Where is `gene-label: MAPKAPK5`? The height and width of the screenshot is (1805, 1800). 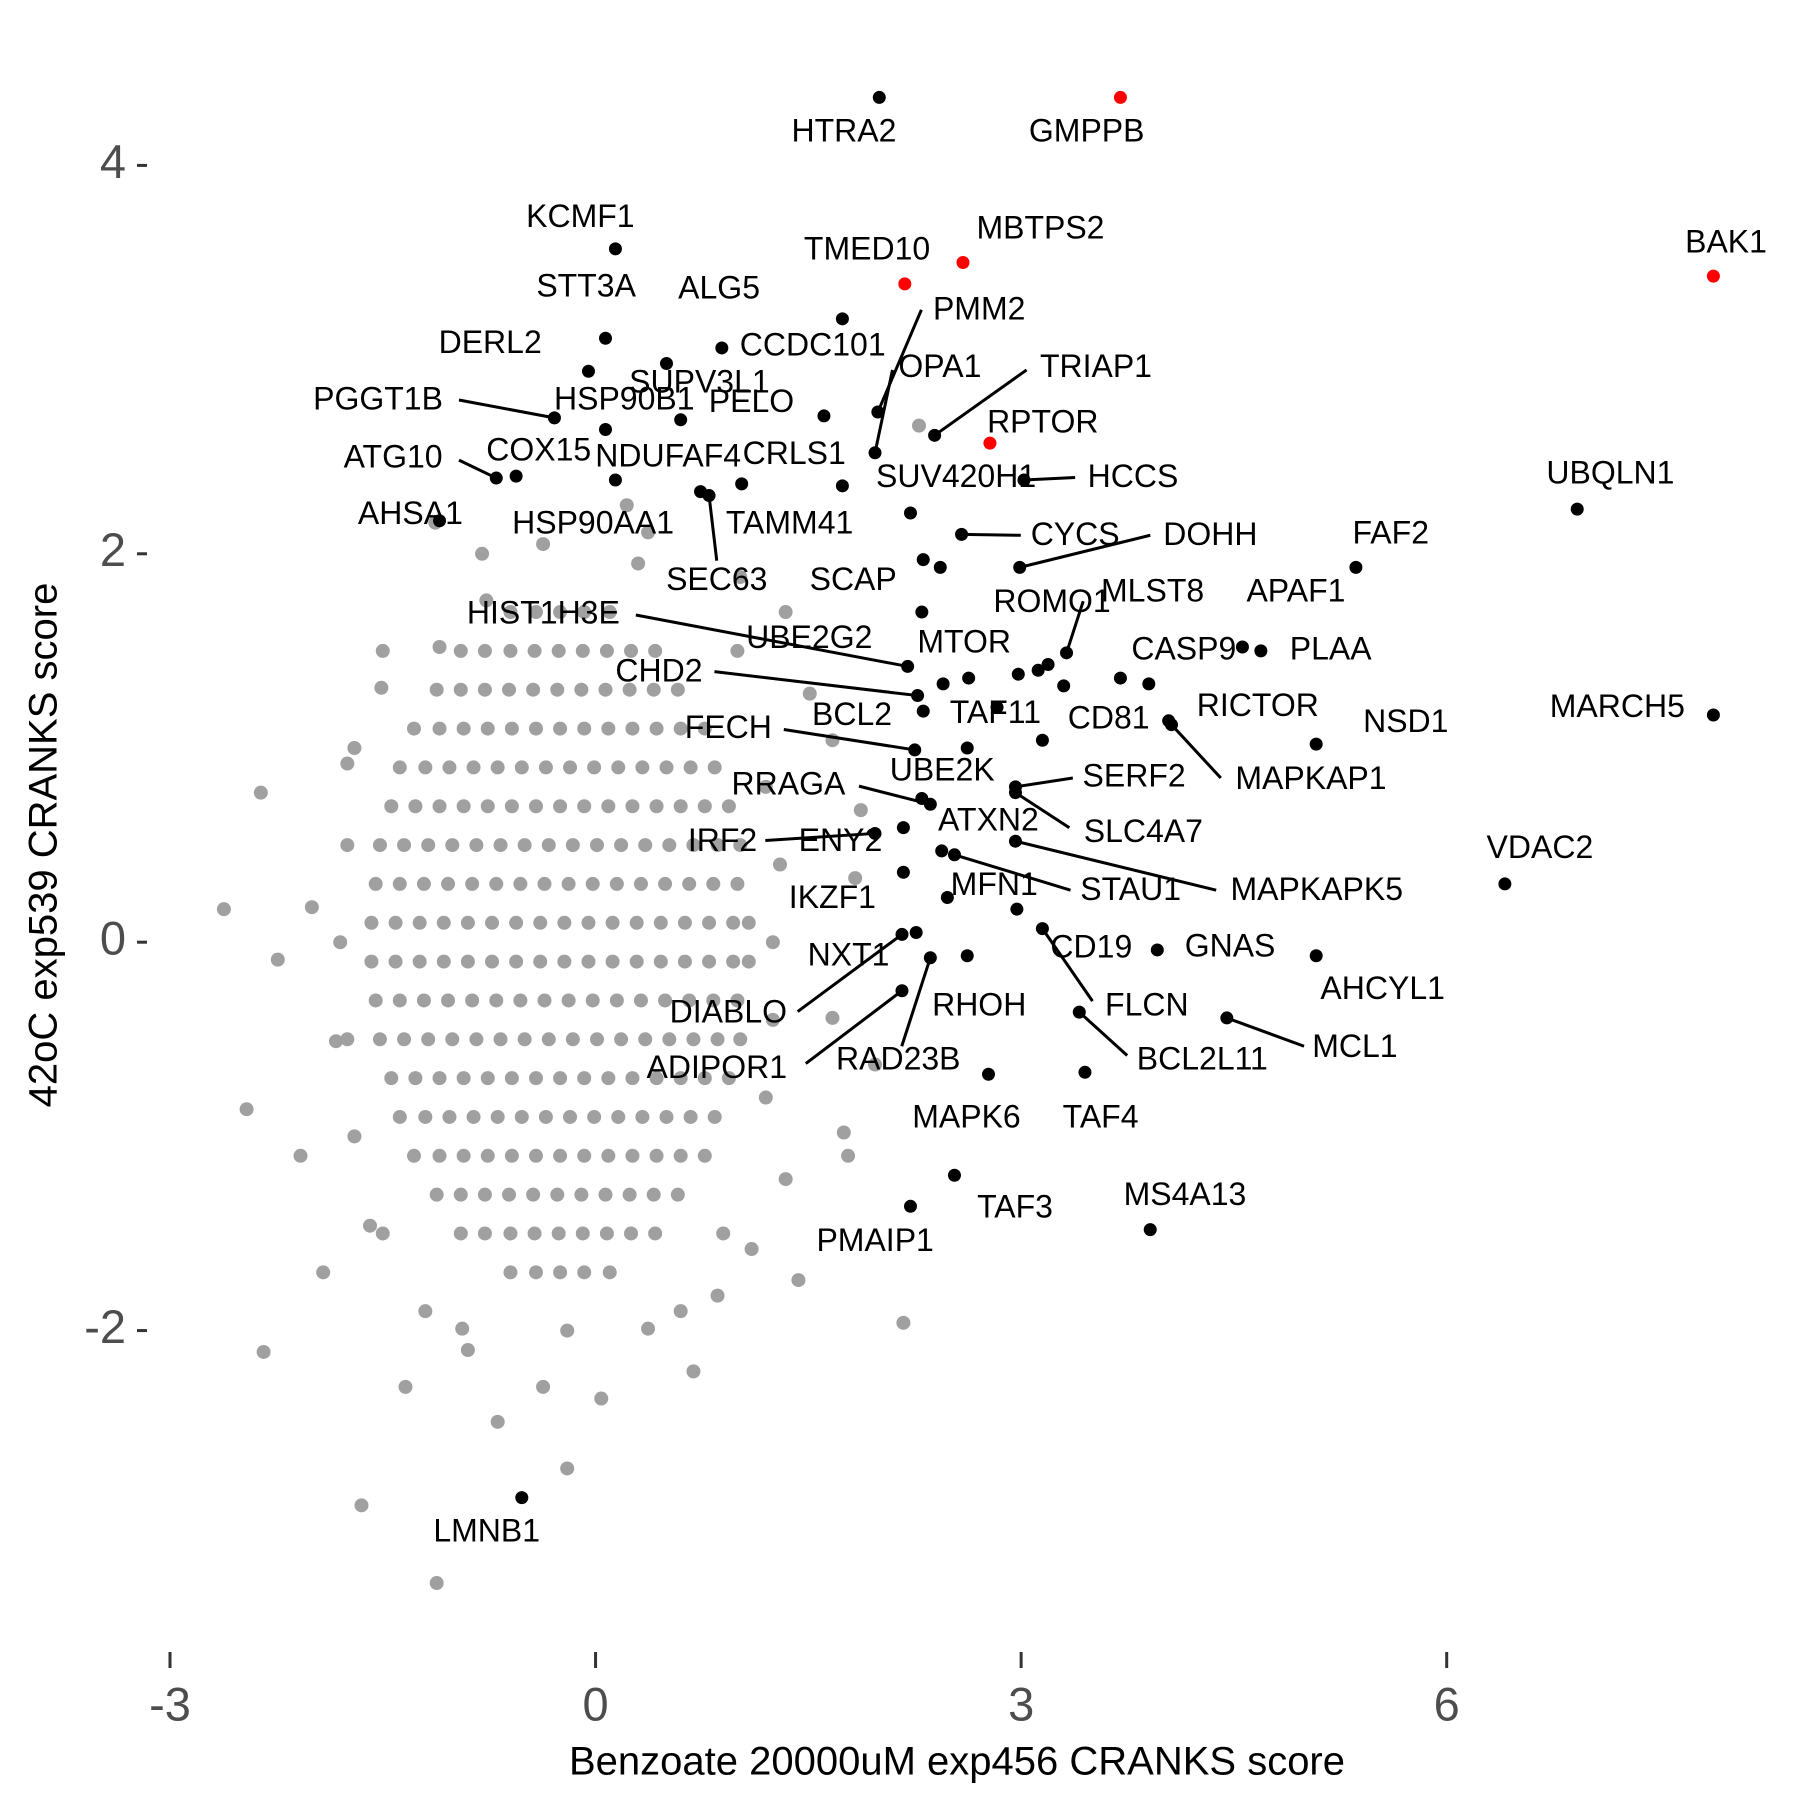
gene-label: MAPKAPK5 is located at coordinates (1317, 889).